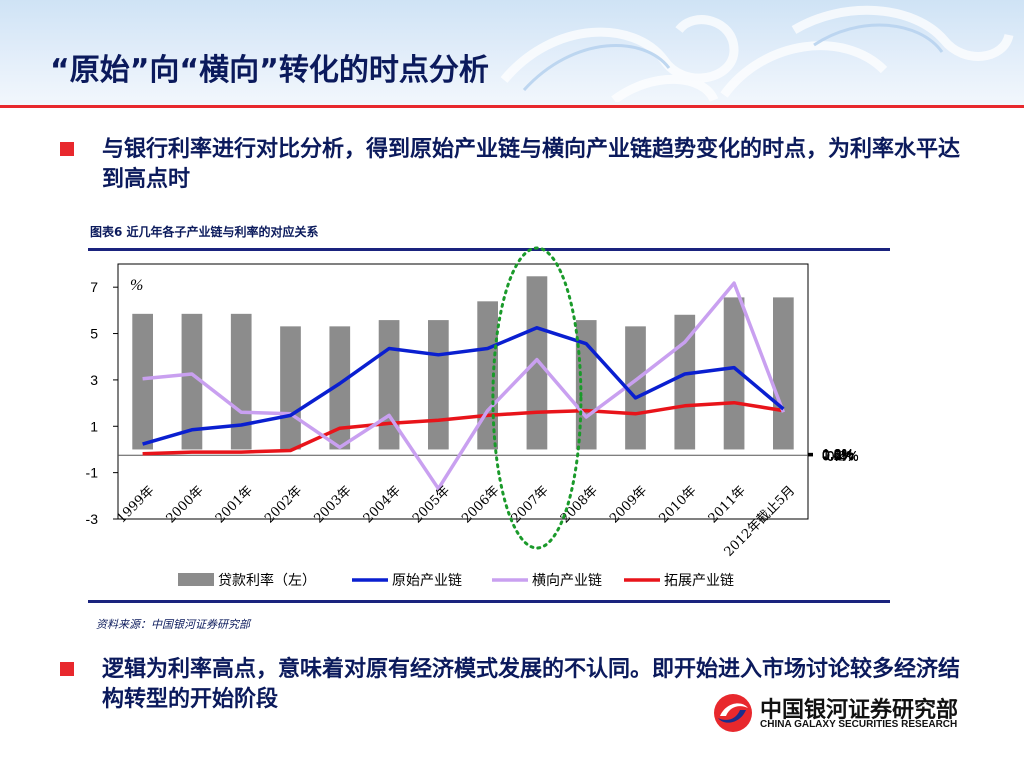 The height and width of the screenshot is (768, 1024). What do you see at coordinates (92, 473) in the screenshot?
I see `left-axis-tick-label: -1` at bounding box center [92, 473].